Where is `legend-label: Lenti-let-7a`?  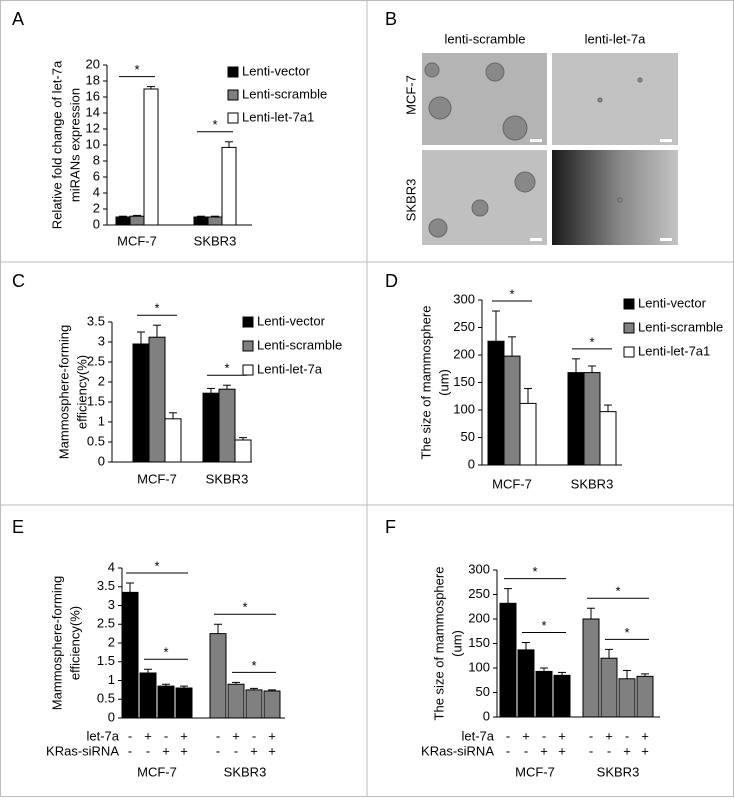 legend-label: Lenti-let-7a is located at coordinates (290, 368).